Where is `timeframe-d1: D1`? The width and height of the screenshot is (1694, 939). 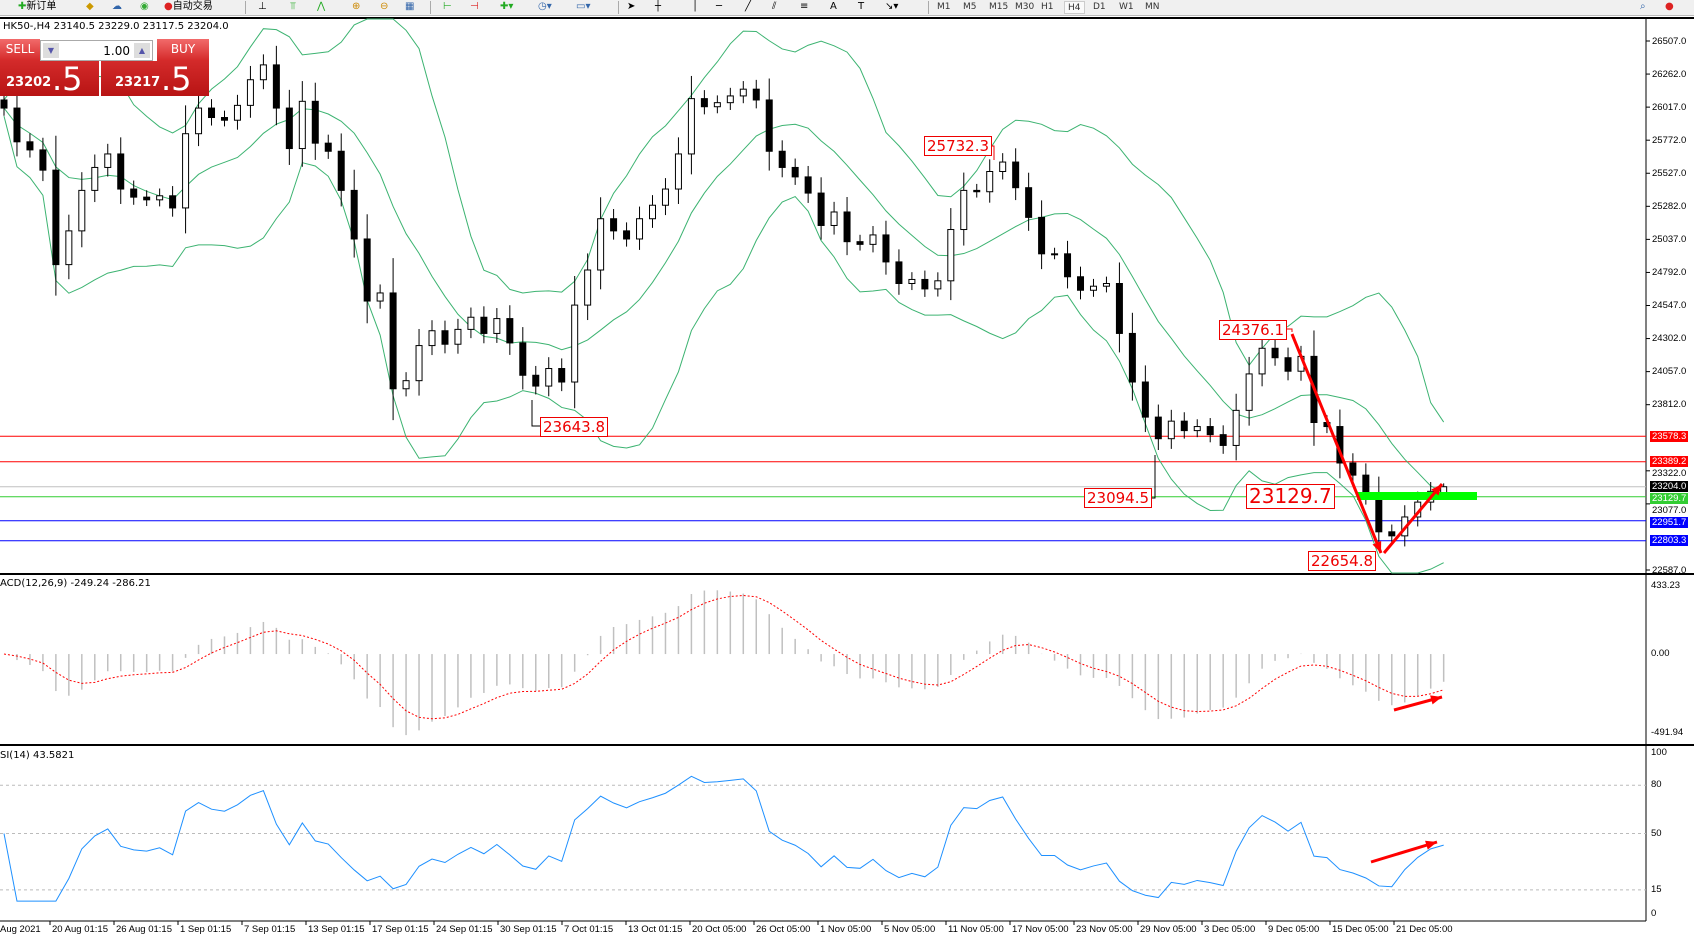
timeframe-d1: D1 is located at coordinates (1099, 7).